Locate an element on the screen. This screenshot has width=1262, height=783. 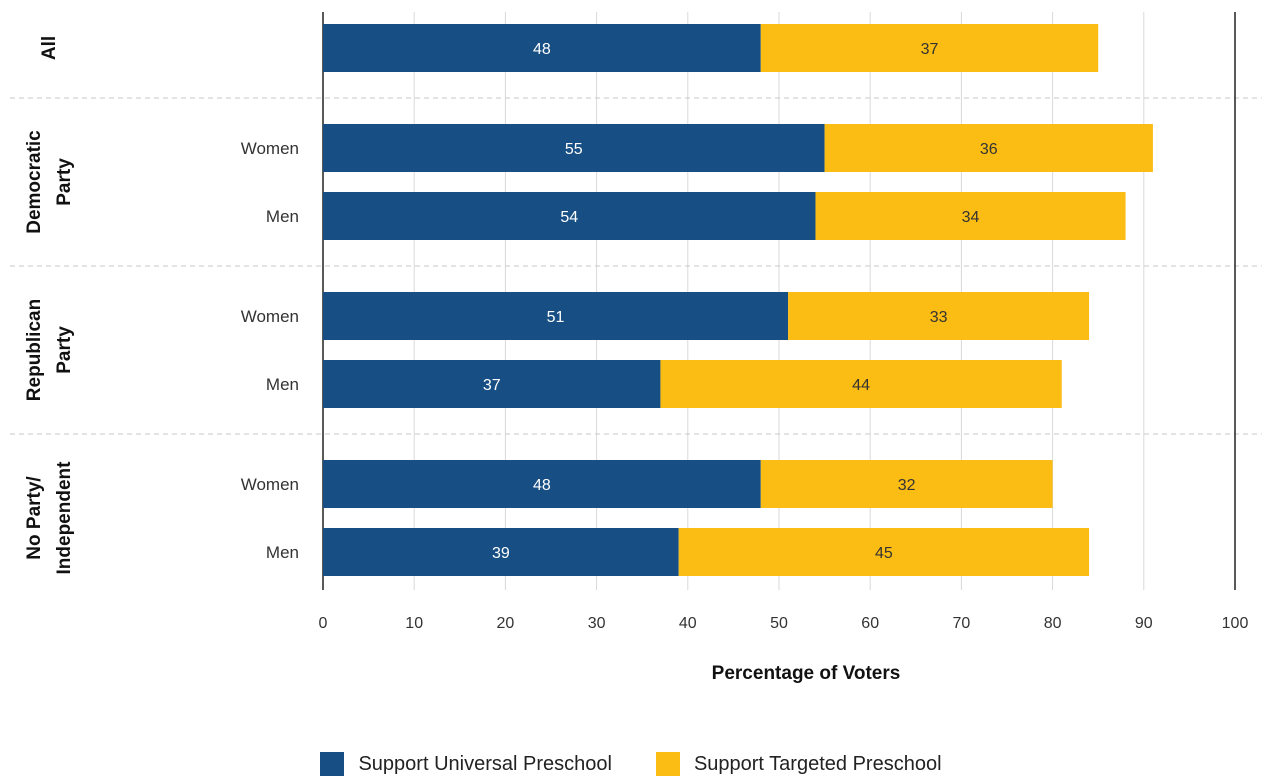
x-tick-label: 0 is located at coordinates (323, 623).